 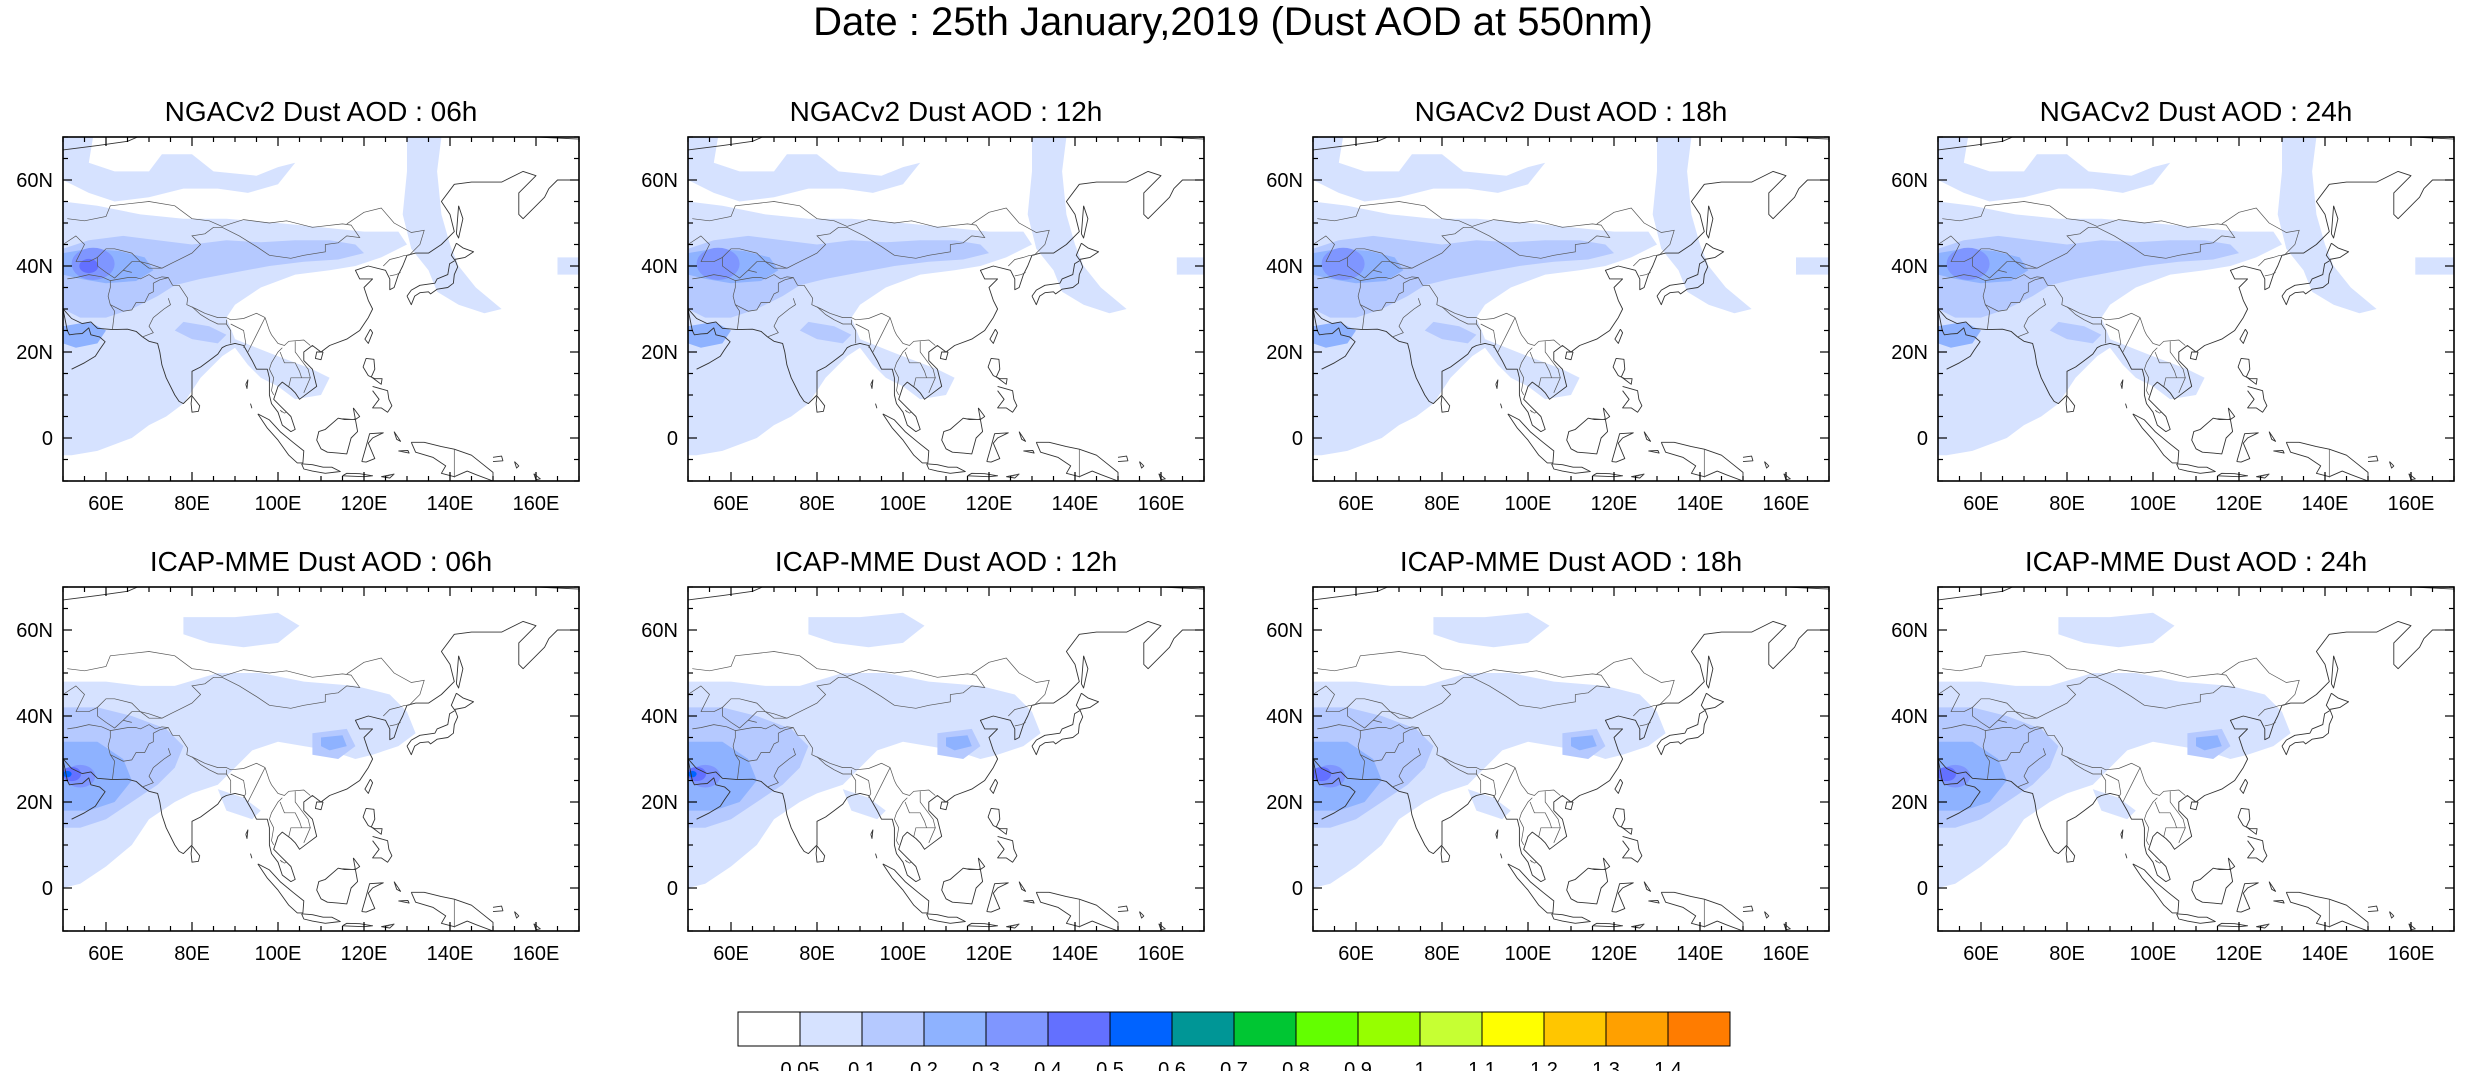 I want to click on colorbar-label: 0.7, so click(x=1234, y=1065).